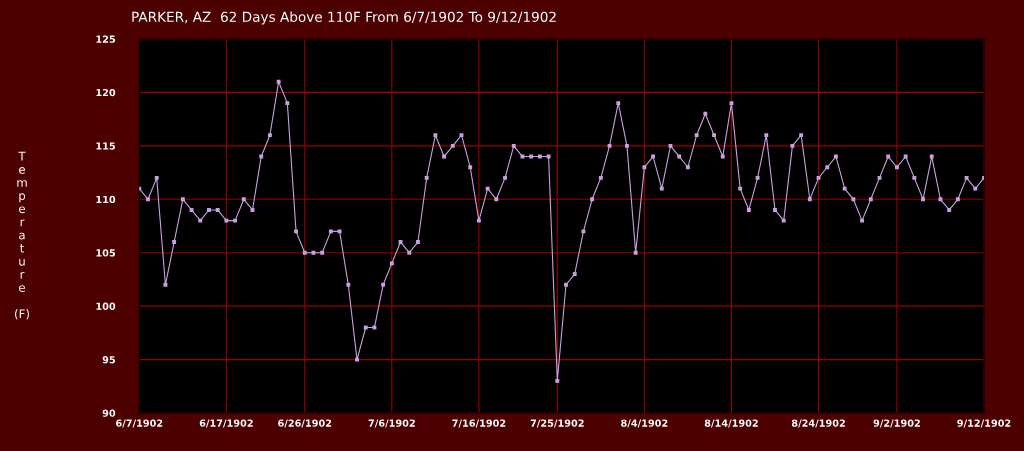 The image size is (1024, 451). Describe the element at coordinates (344, 18) in the screenshot. I see `chart-title: PARKER, AZ 62 Days Above 110F From 6/7/1902 To 9/12/1902` at that location.